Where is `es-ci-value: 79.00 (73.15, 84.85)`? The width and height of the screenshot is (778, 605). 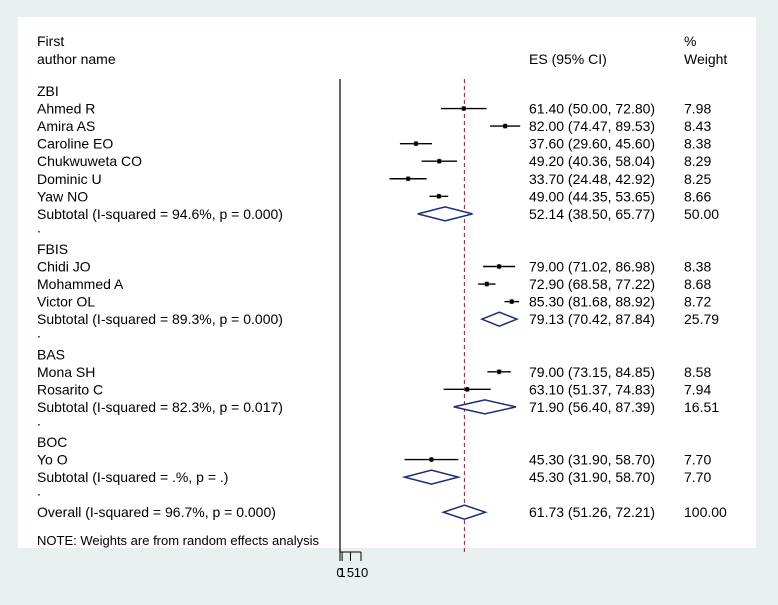 es-ci-value: 79.00 (73.15, 84.85) is located at coordinates (592, 372).